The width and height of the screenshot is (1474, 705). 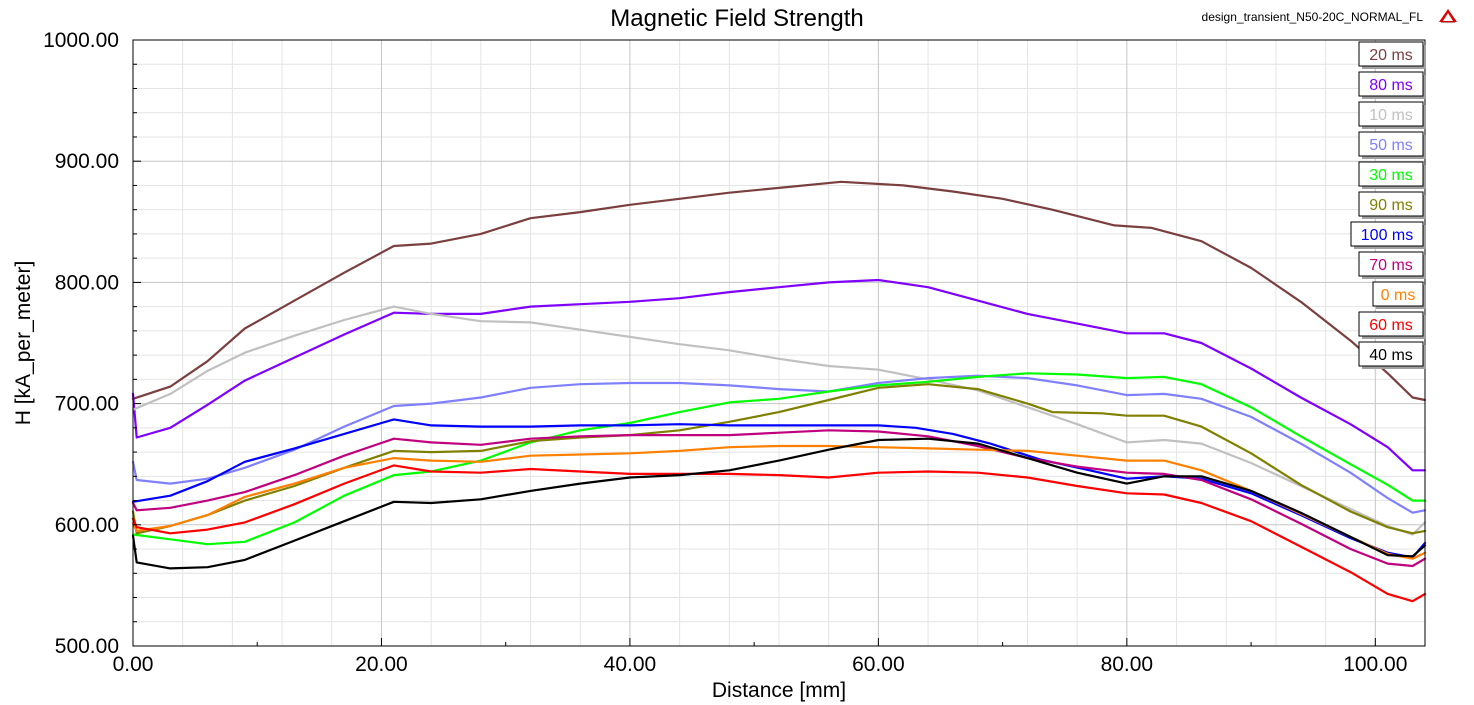 I want to click on y-tick-label: 900.00, so click(x=87, y=161).